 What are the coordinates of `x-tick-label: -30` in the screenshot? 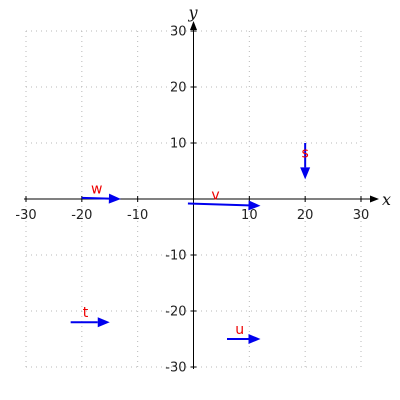 It's located at (25, 215).